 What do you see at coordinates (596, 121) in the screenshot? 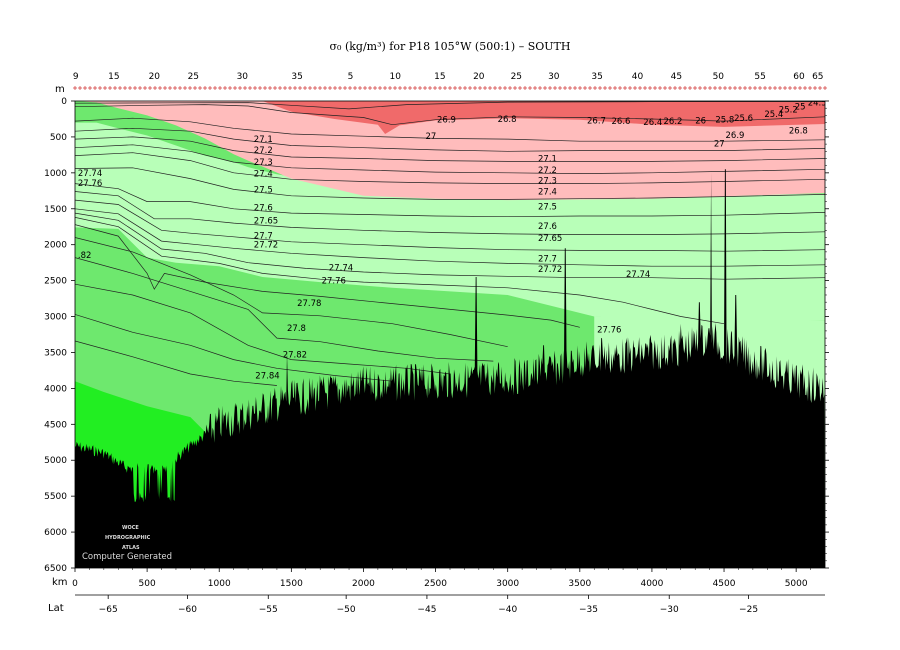
I see `contour-label: 26.7` at bounding box center [596, 121].